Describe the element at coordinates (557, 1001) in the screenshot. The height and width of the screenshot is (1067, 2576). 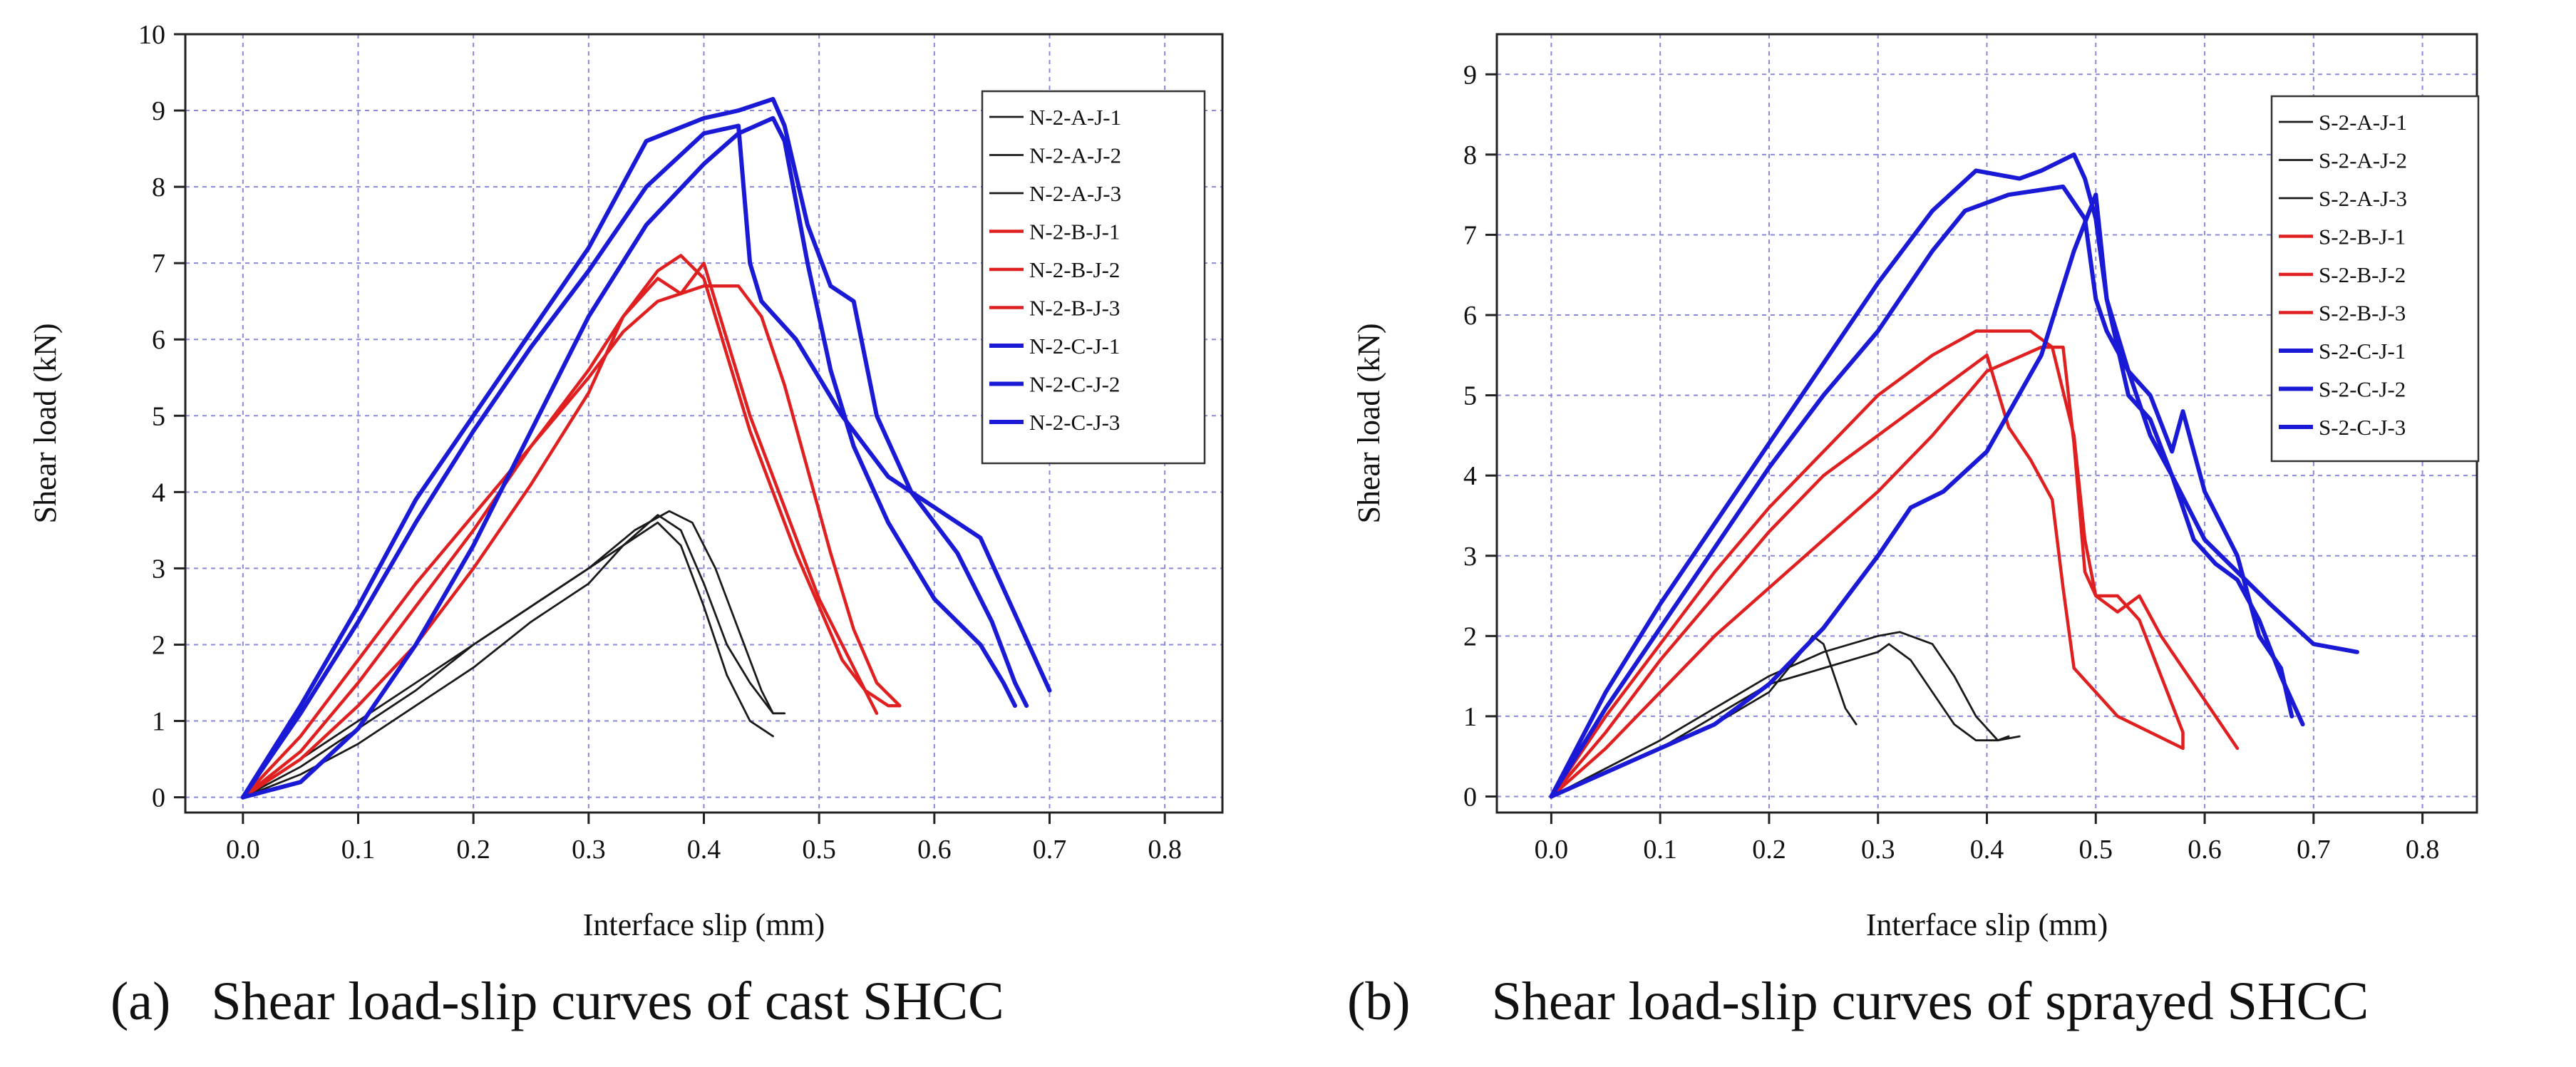
I see `figure-caption: (a) Shear load-slip curves of cast SHCC` at that location.